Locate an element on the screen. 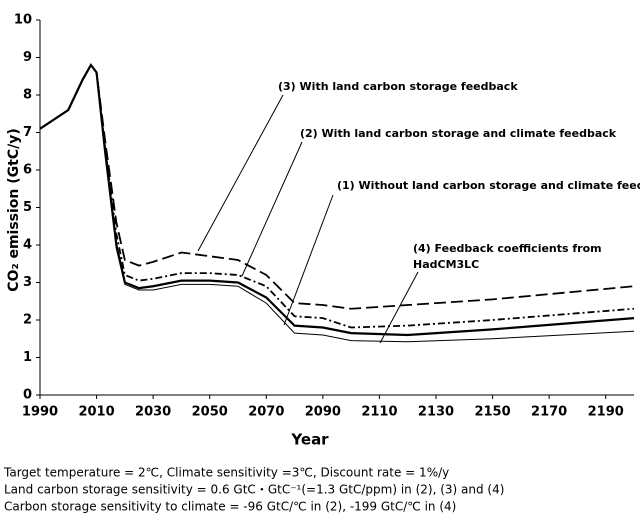 The image size is (640, 523). x-tick-label: 2190 is located at coordinates (606, 412).